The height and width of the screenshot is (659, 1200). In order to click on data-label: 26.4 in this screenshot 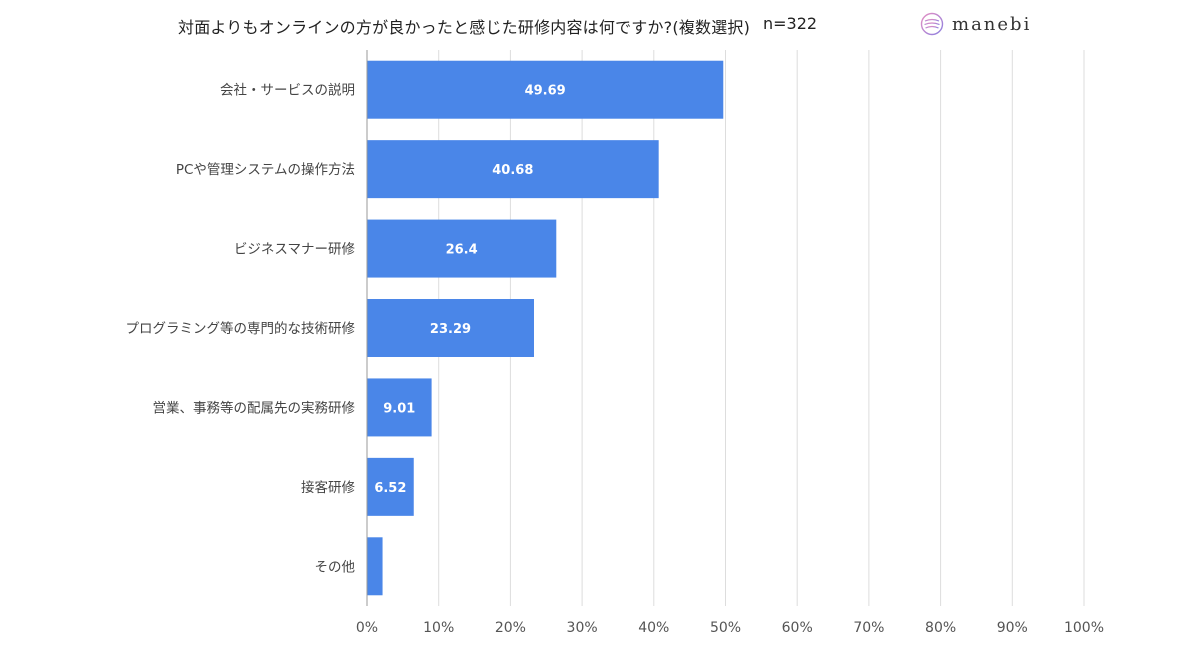, I will do `click(462, 250)`.